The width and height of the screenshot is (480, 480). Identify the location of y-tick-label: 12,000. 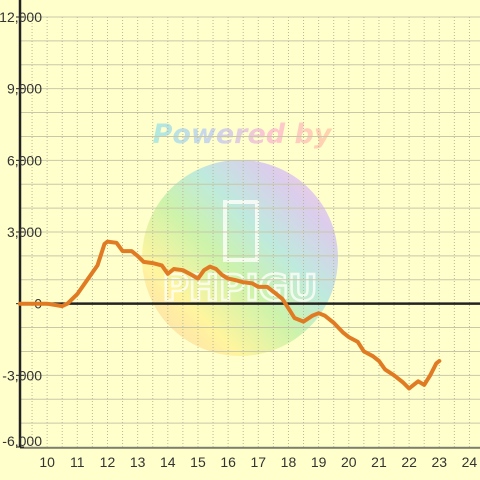
(21, 17).